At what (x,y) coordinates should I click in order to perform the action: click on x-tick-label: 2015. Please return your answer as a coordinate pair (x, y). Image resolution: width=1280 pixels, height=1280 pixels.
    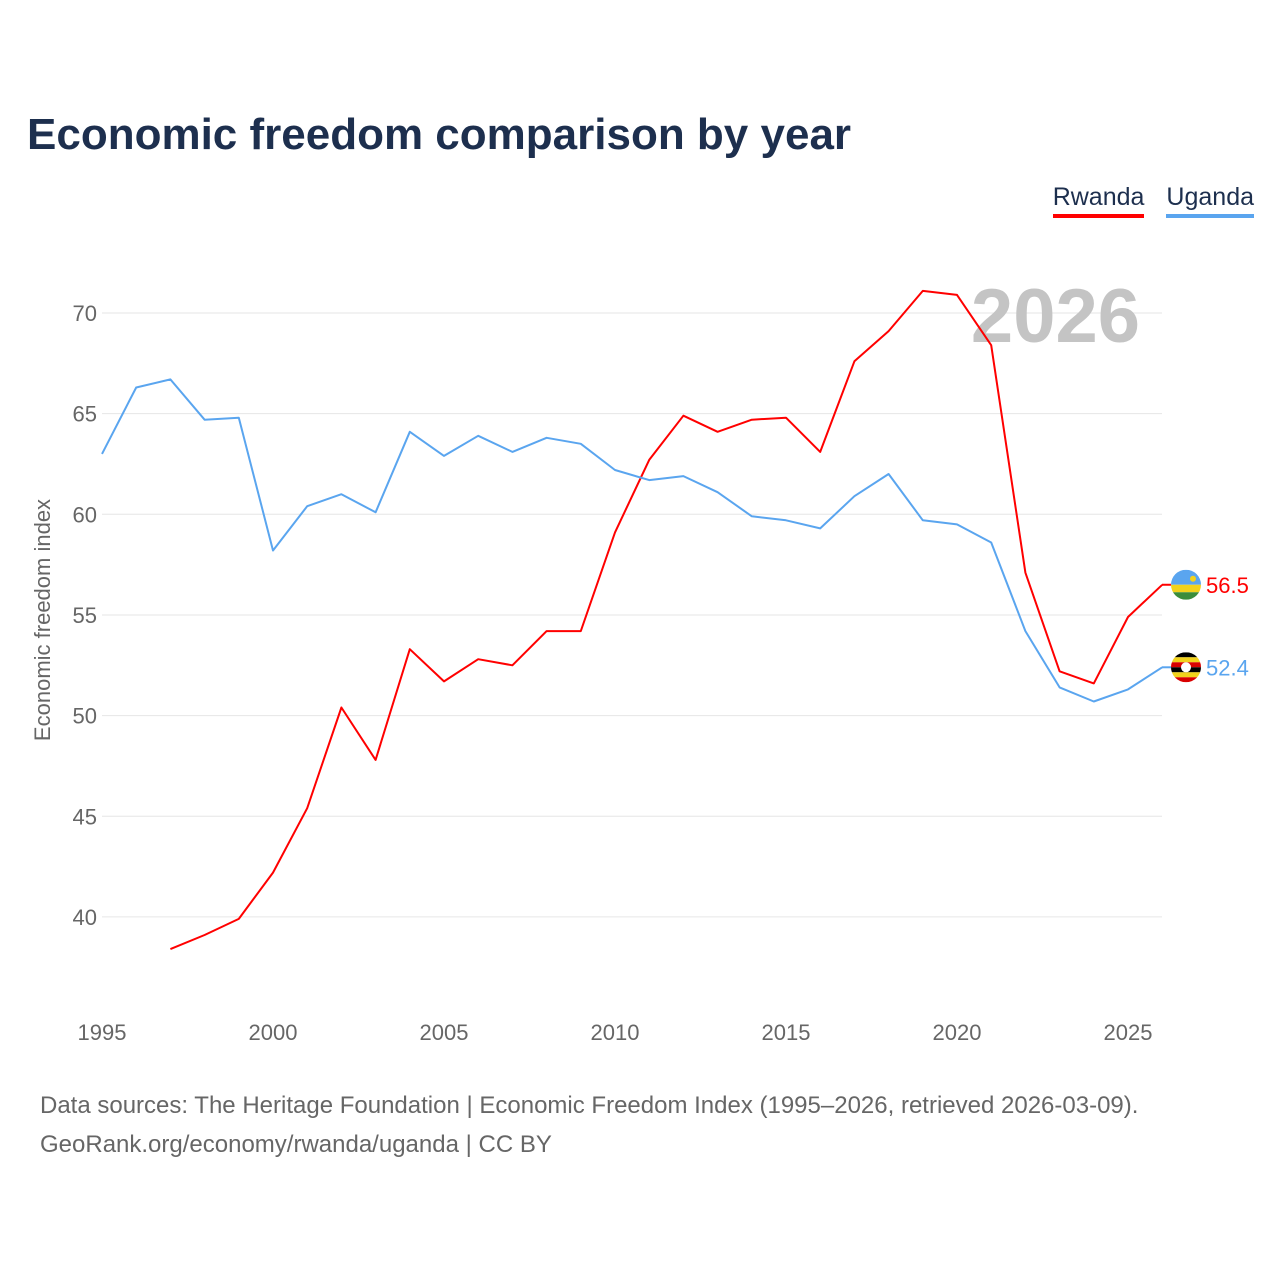
    Looking at the image, I should click on (786, 1032).